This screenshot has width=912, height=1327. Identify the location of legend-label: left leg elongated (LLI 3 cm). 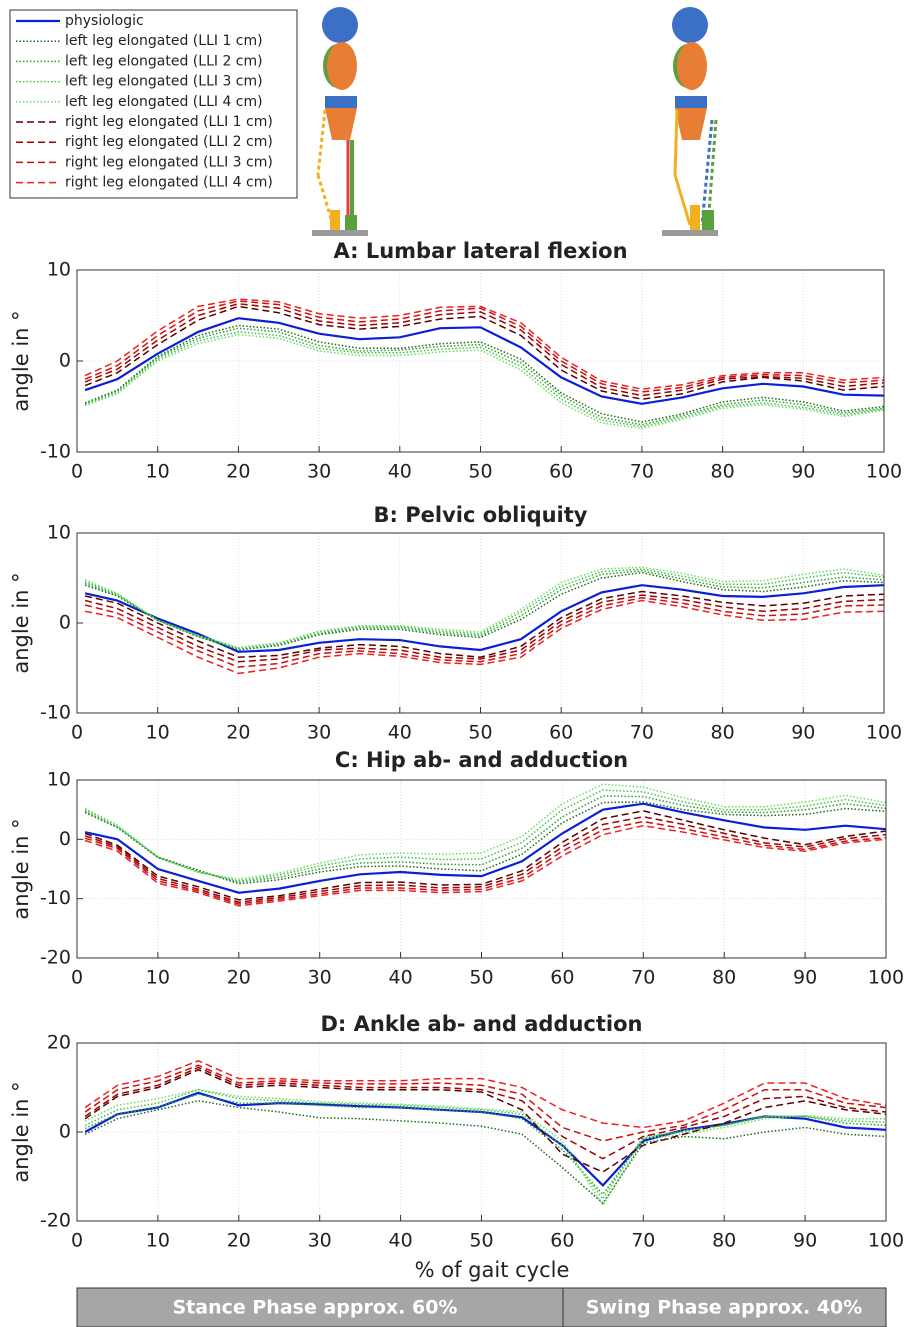
(164, 82).